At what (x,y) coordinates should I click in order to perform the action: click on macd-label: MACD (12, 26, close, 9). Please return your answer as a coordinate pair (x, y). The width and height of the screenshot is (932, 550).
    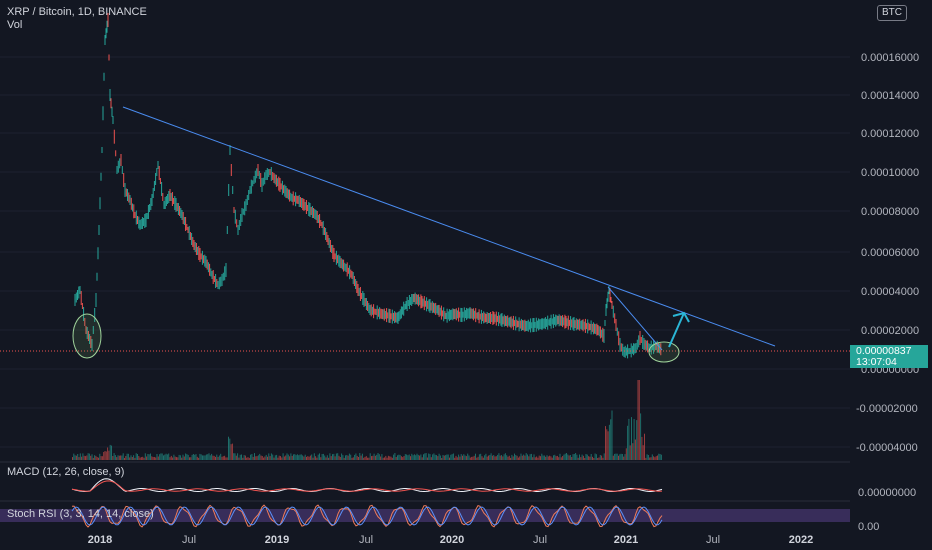
    Looking at the image, I should click on (66, 472).